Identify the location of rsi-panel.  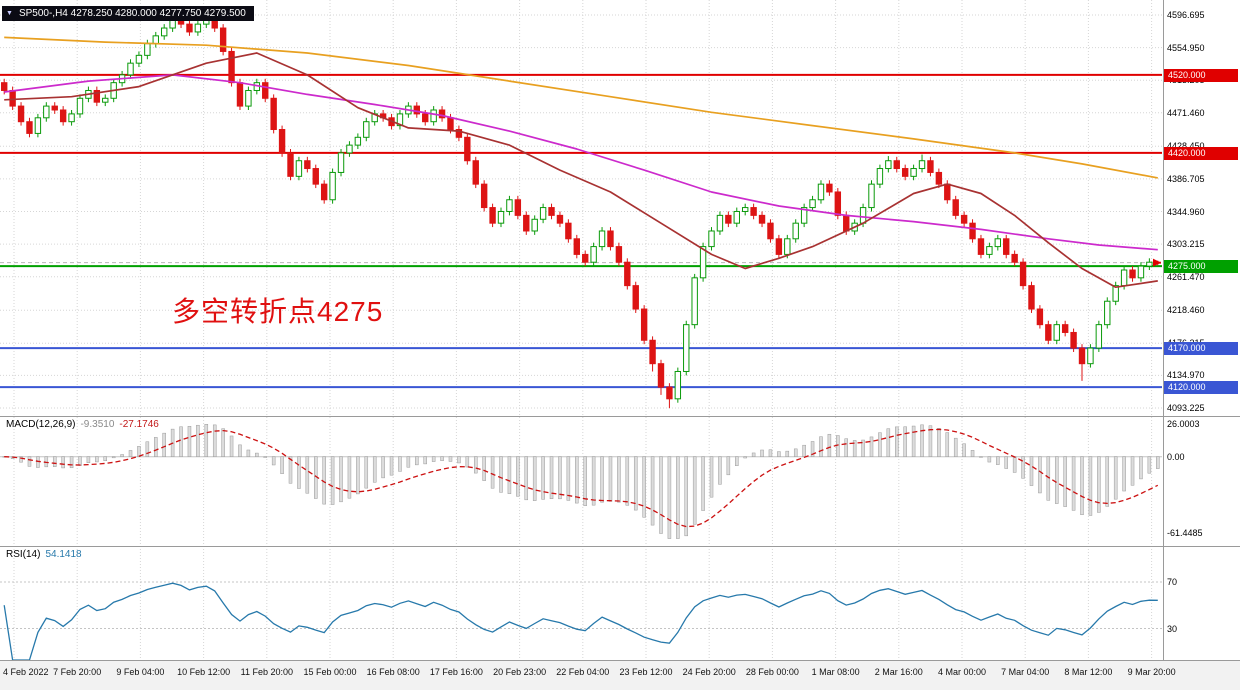
(581, 621).